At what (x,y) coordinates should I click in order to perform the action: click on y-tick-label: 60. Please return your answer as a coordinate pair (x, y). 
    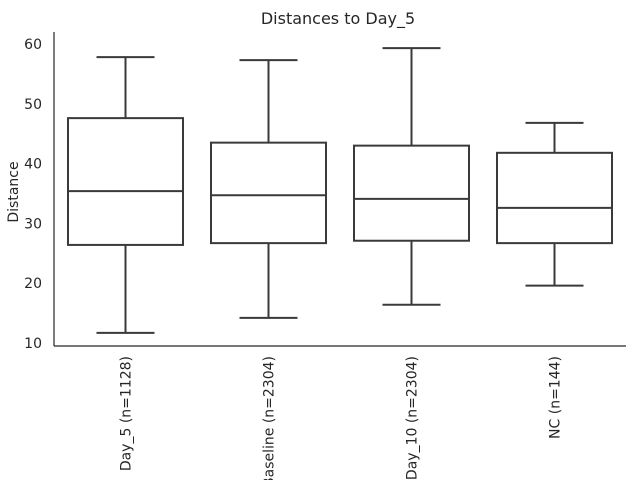
    Looking at the image, I should click on (33, 45).